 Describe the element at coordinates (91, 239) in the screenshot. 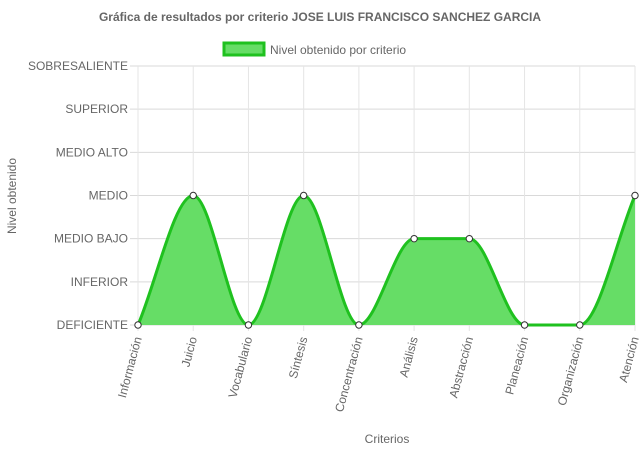

I see `y-tick-label: MEDIO BAJO` at that location.